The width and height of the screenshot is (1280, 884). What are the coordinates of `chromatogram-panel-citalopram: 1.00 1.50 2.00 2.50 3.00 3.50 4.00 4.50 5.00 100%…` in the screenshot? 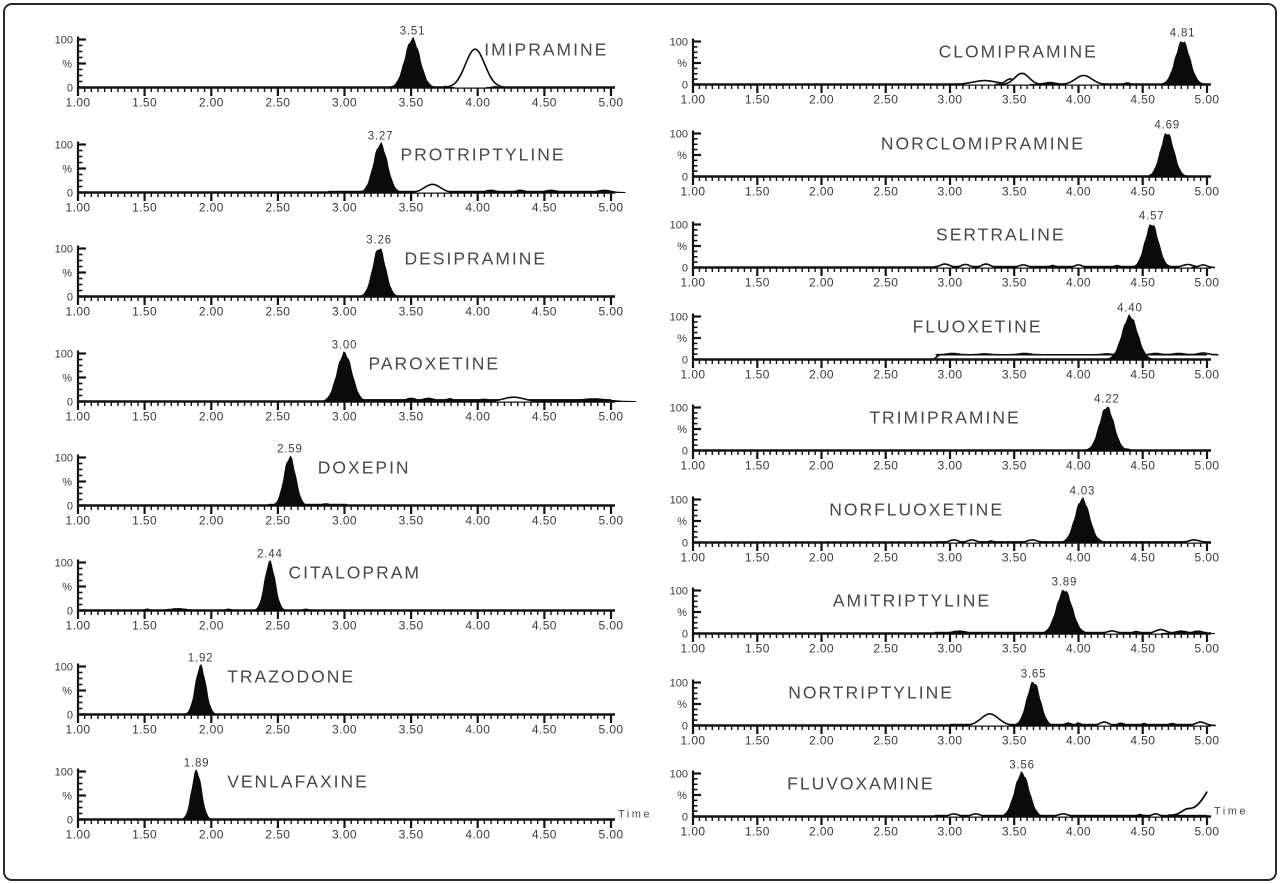 It's located at (354, 583).